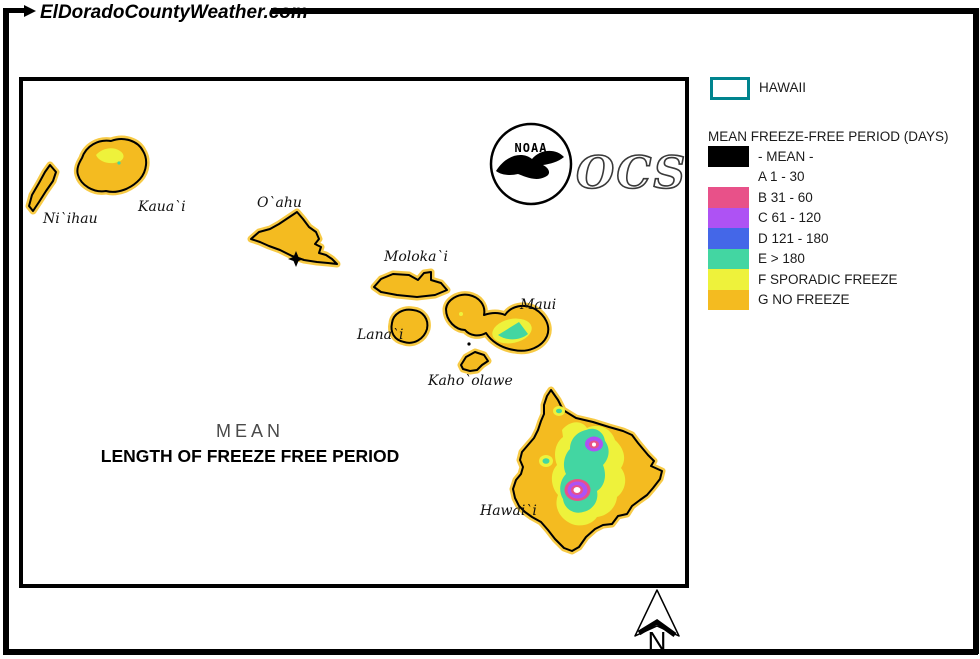 The height and width of the screenshot is (659, 980). Describe the element at coordinates (728, 197) in the screenshot. I see `legend-swatch-b` at that location.